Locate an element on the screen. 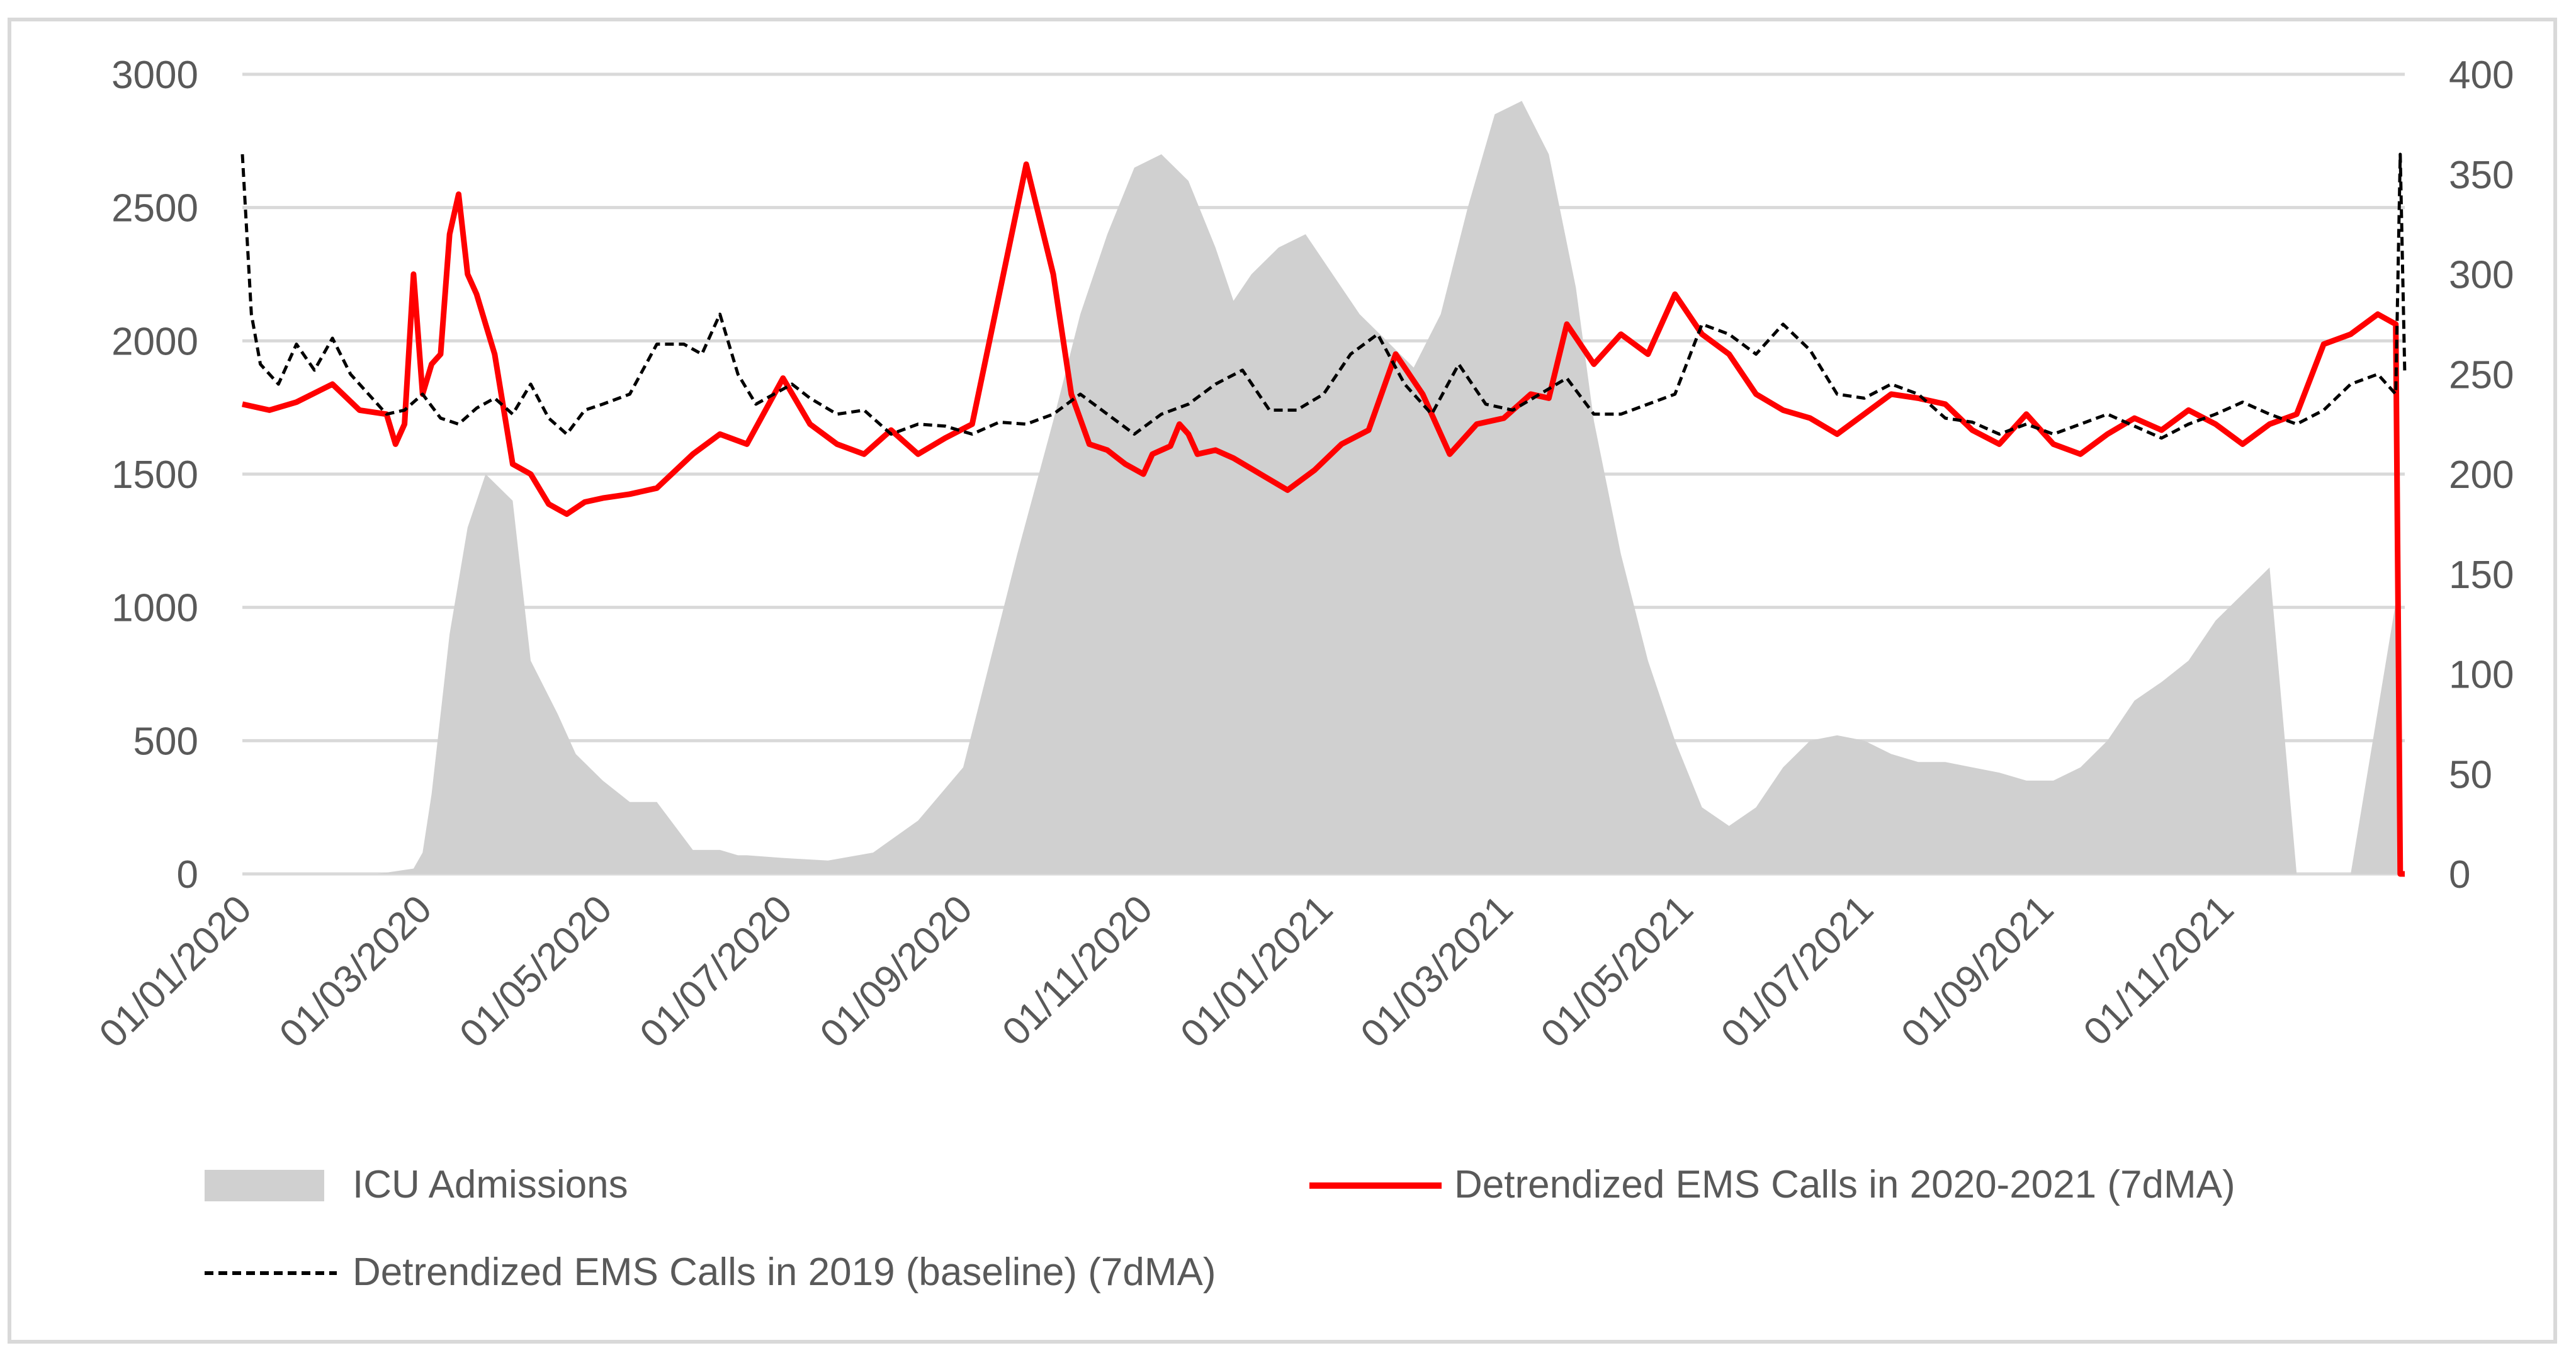  right-tick-label: 350 is located at coordinates (2481, 175).